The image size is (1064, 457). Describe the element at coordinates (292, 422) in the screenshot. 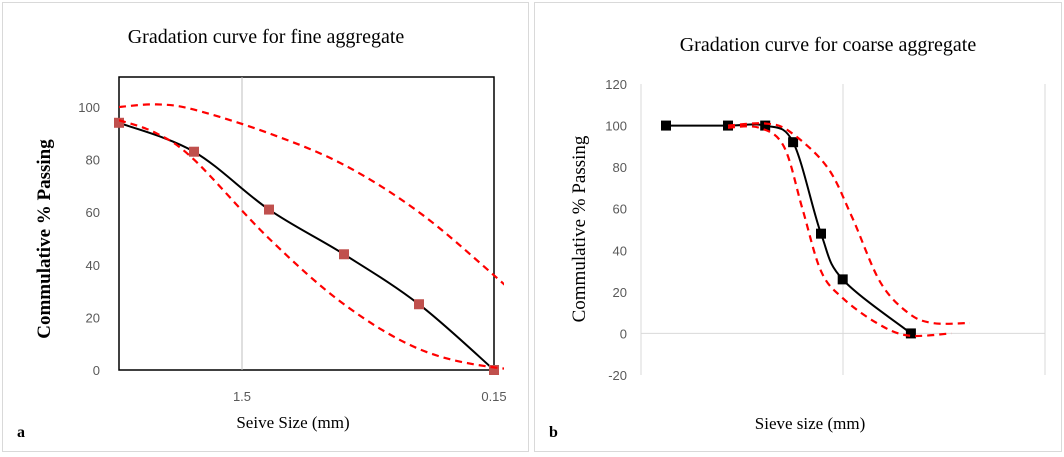

I see `x-axis-label: Seive Size (mm)` at that location.